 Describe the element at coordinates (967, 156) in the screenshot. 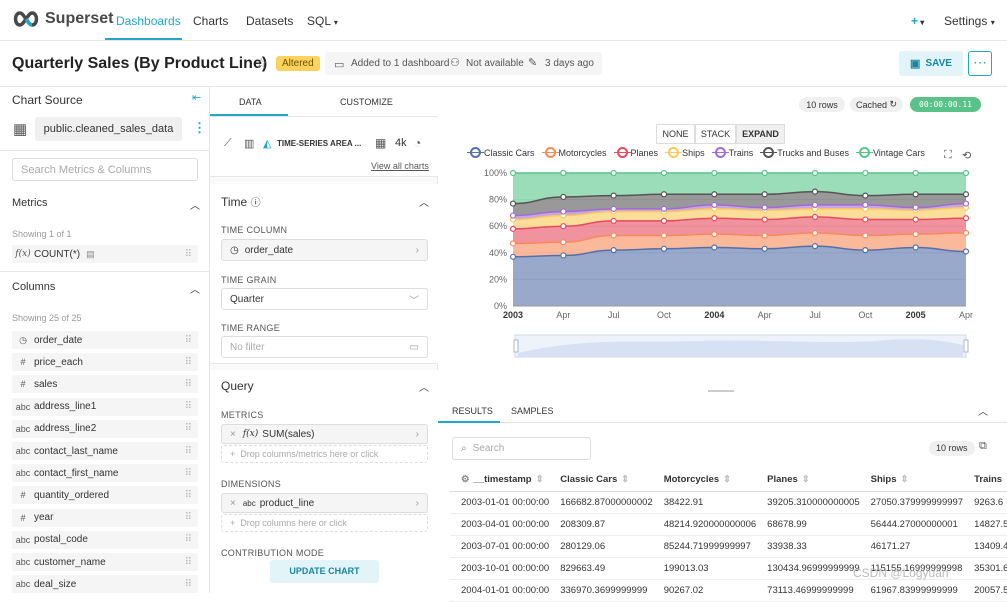

I see `zoom-reset-icon: ⟲` at that location.